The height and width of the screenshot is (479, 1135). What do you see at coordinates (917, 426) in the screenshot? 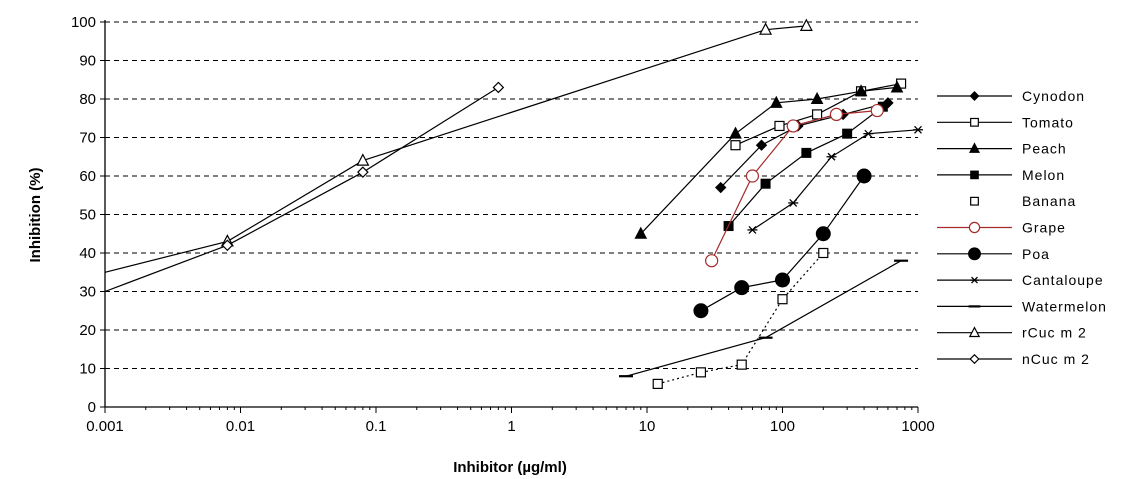
I see `x-tick-label-6: 1000` at bounding box center [917, 426].